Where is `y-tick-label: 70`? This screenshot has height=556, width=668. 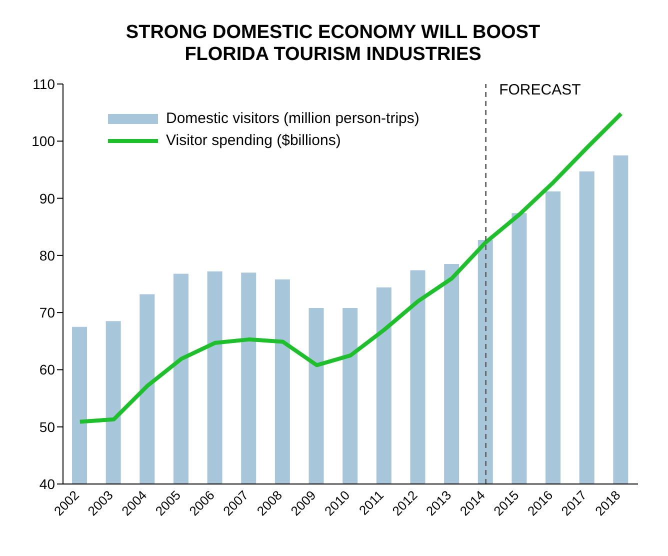 y-tick-label: 70 is located at coordinates (47, 312).